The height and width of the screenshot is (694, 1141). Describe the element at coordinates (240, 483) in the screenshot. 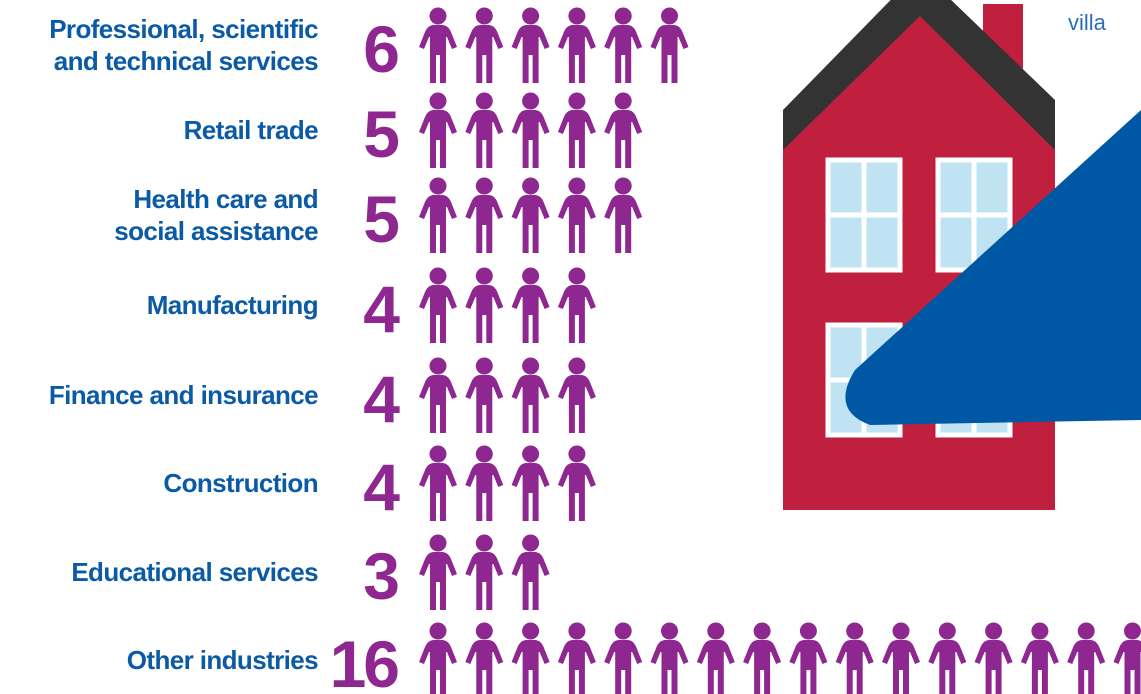

I see `category-label: Construction` at that location.